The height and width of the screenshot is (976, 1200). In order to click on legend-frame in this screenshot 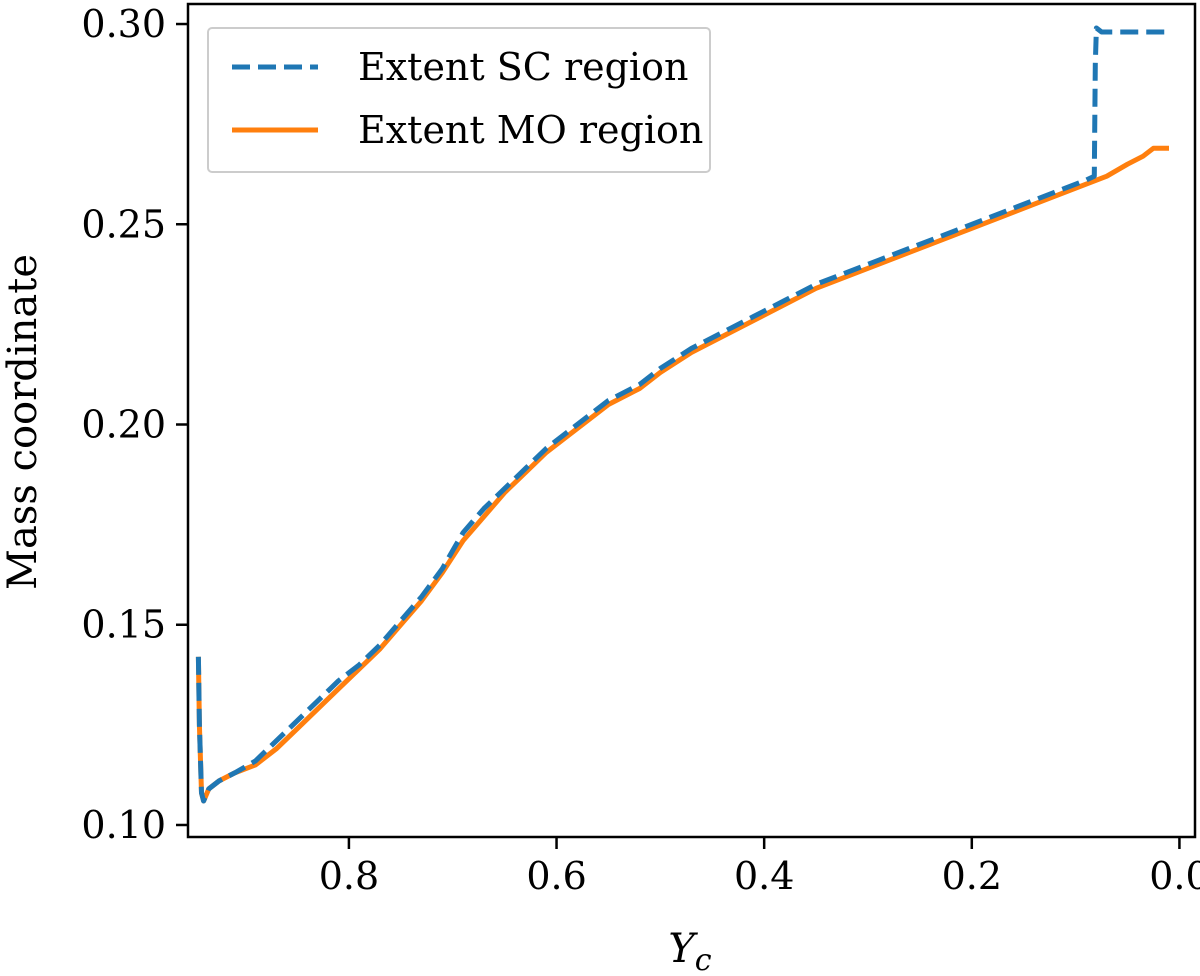, I will do `click(459, 100)`.